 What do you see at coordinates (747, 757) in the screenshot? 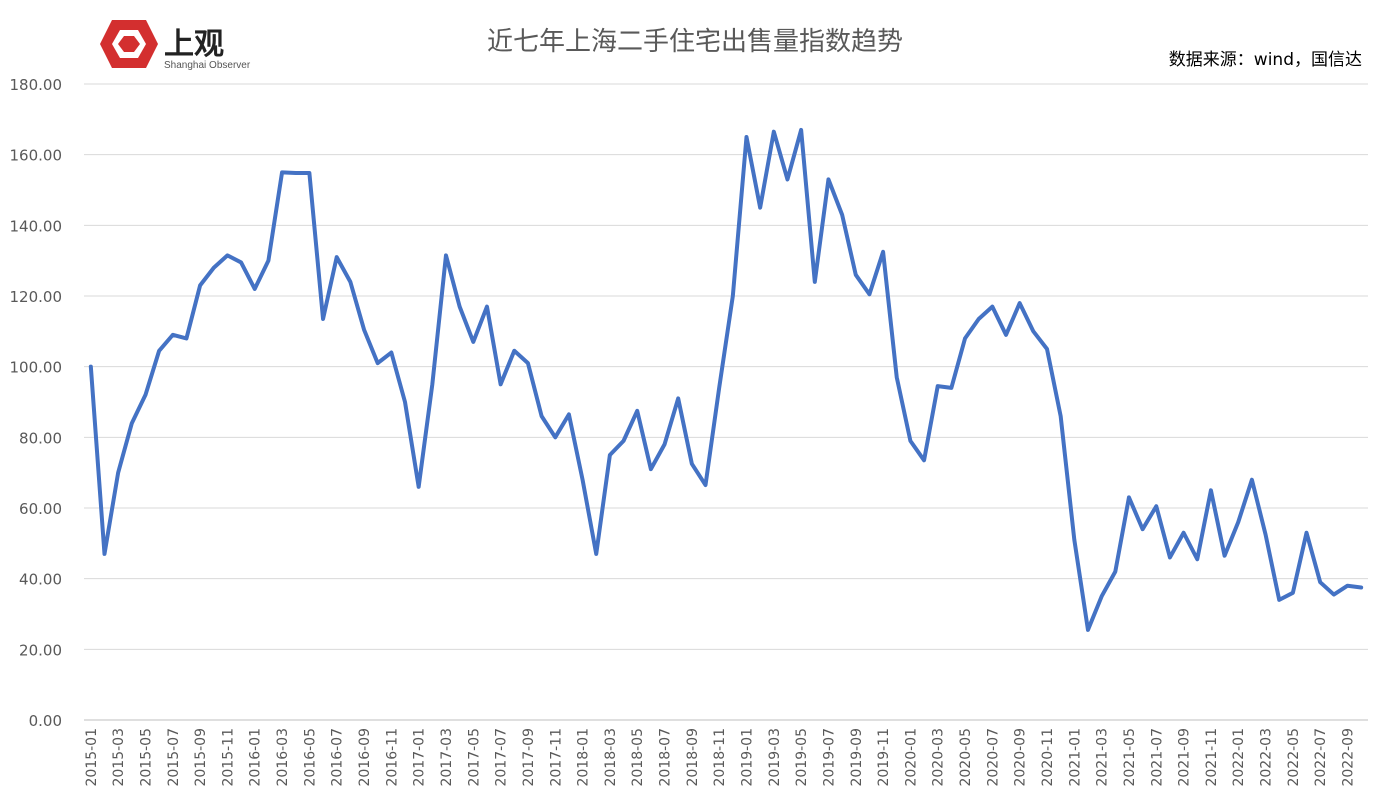
I see `x-tick-label: 2019-01` at bounding box center [747, 757].